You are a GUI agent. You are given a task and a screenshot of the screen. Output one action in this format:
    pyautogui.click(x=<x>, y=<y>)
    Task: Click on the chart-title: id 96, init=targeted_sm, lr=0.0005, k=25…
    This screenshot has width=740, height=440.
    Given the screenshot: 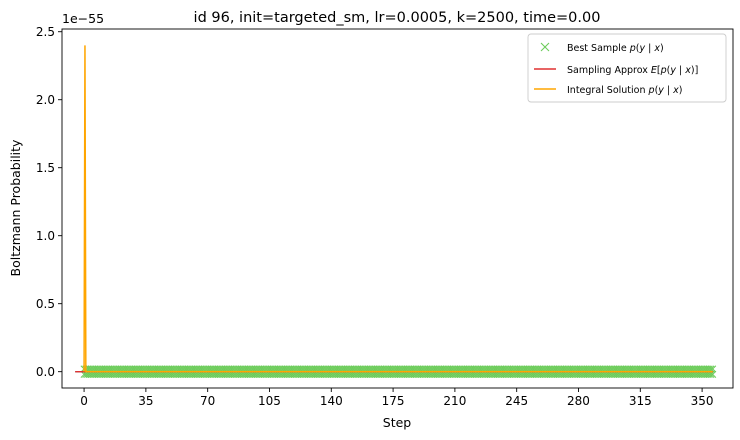 What is the action you would take?
    pyautogui.click(x=397, y=18)
    